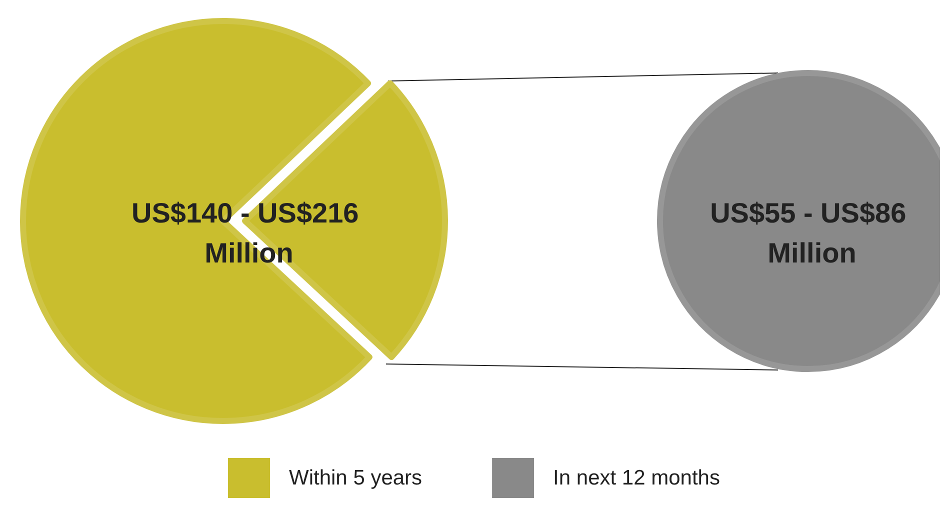 Image resolution: width=948 pixels, height=515 pixels. I want to click on legend-label: In next 12 months, so click(636, 478).